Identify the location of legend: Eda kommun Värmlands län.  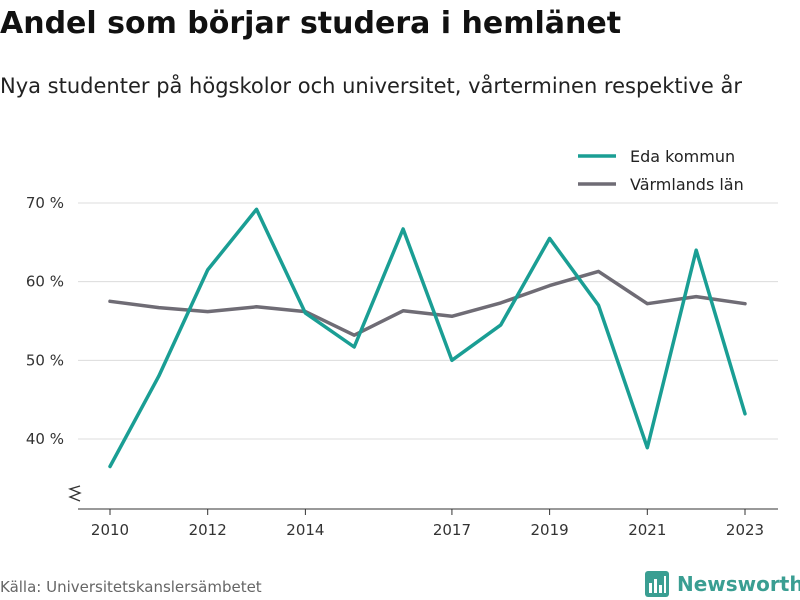
(661, 170).